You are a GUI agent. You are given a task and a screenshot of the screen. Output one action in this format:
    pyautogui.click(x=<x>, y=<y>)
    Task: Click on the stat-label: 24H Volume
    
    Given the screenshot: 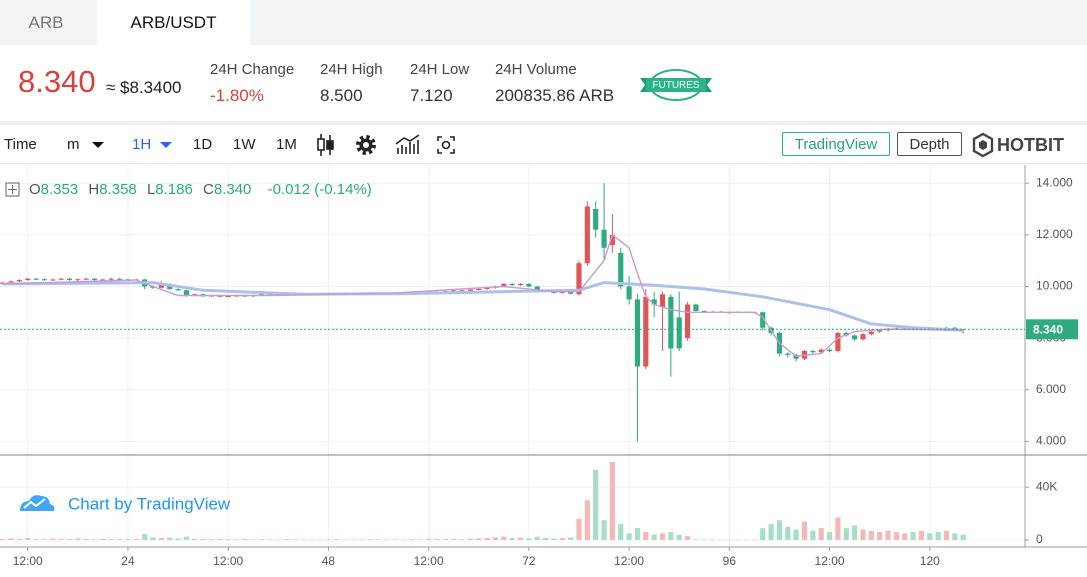 What is the action you would take?
    pyautogui.click(x=536, y=69)
    